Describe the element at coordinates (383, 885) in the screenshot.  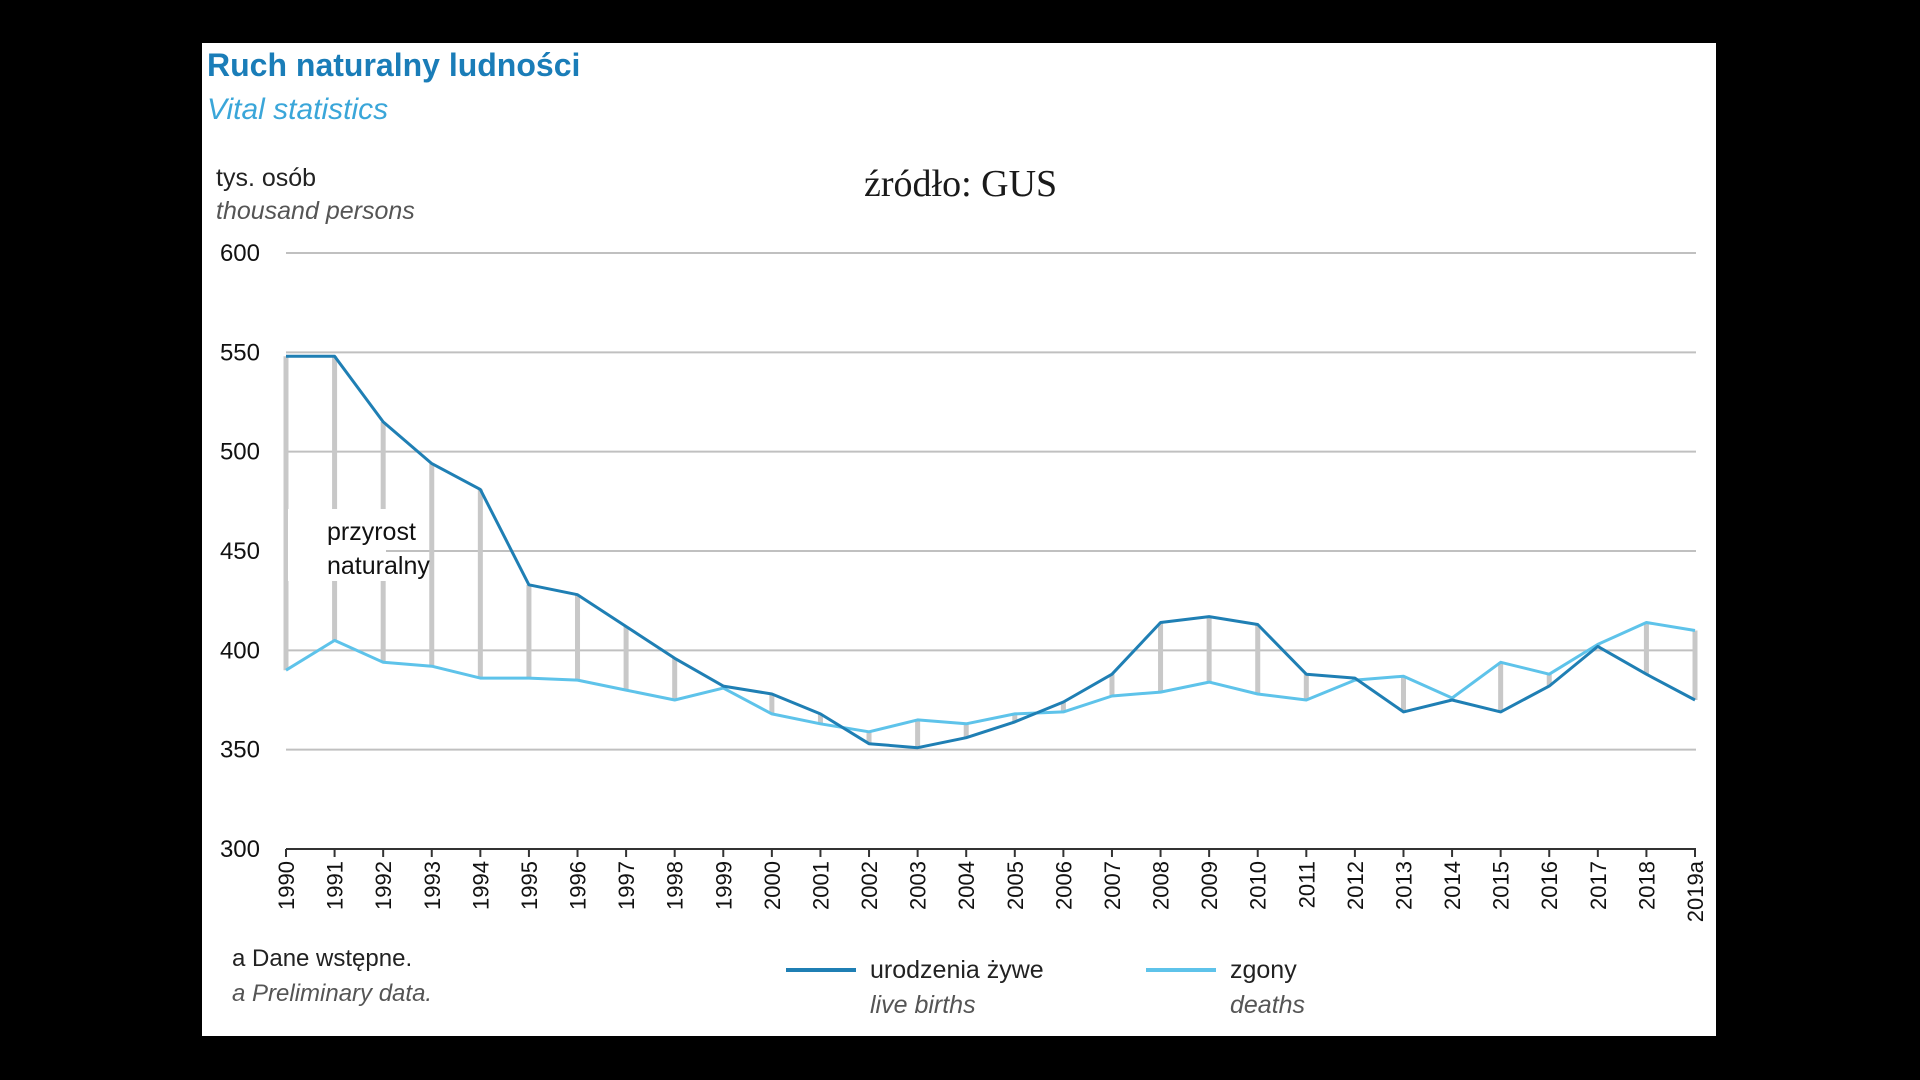
I see `x-tick-label-1992: 1992` at that location.